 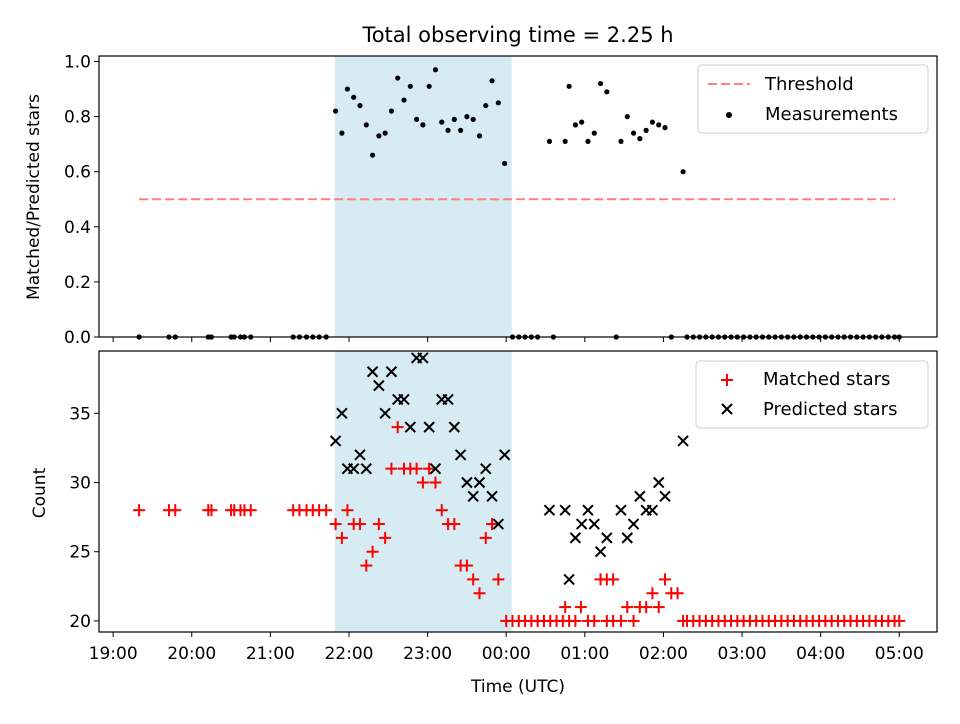 I want to click on top-y-tick-label: 1.0, so click(x=77, y=63).